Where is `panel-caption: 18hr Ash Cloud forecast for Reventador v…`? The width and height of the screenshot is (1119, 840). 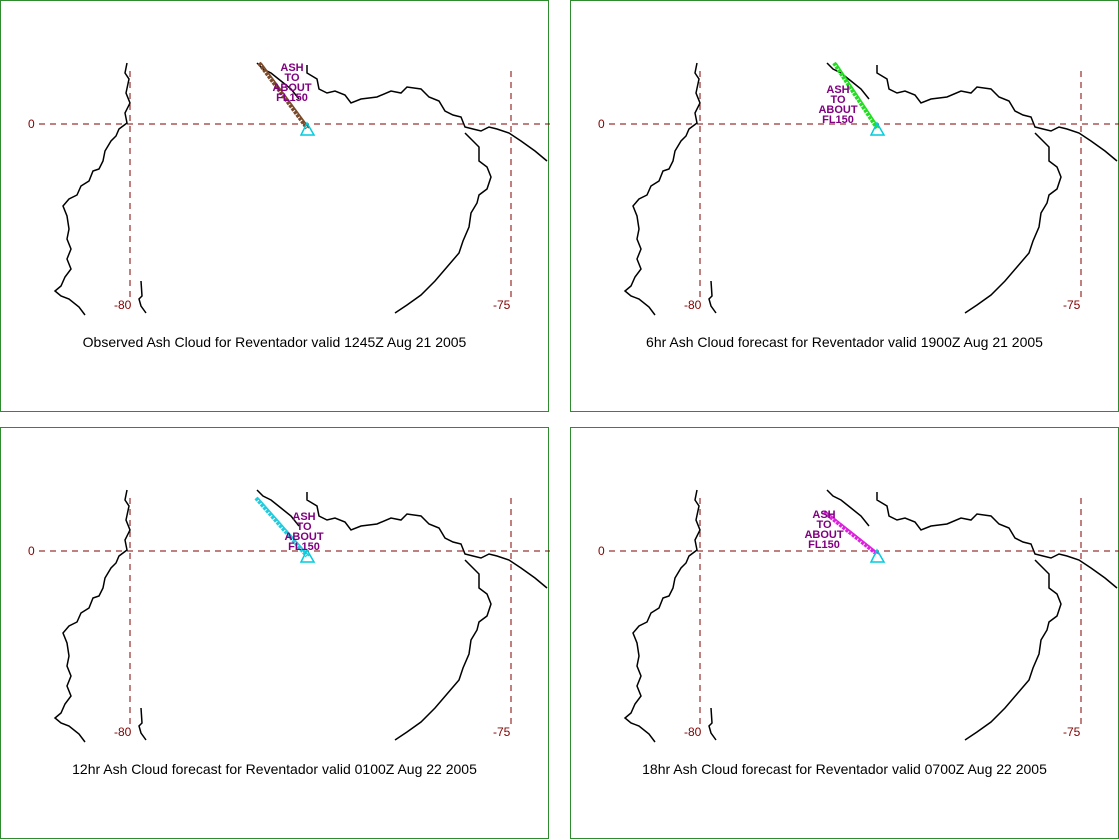 panel-caption: 18hr Ash Cloud forecast for Reventador v… is located at coordinates (844, 769).